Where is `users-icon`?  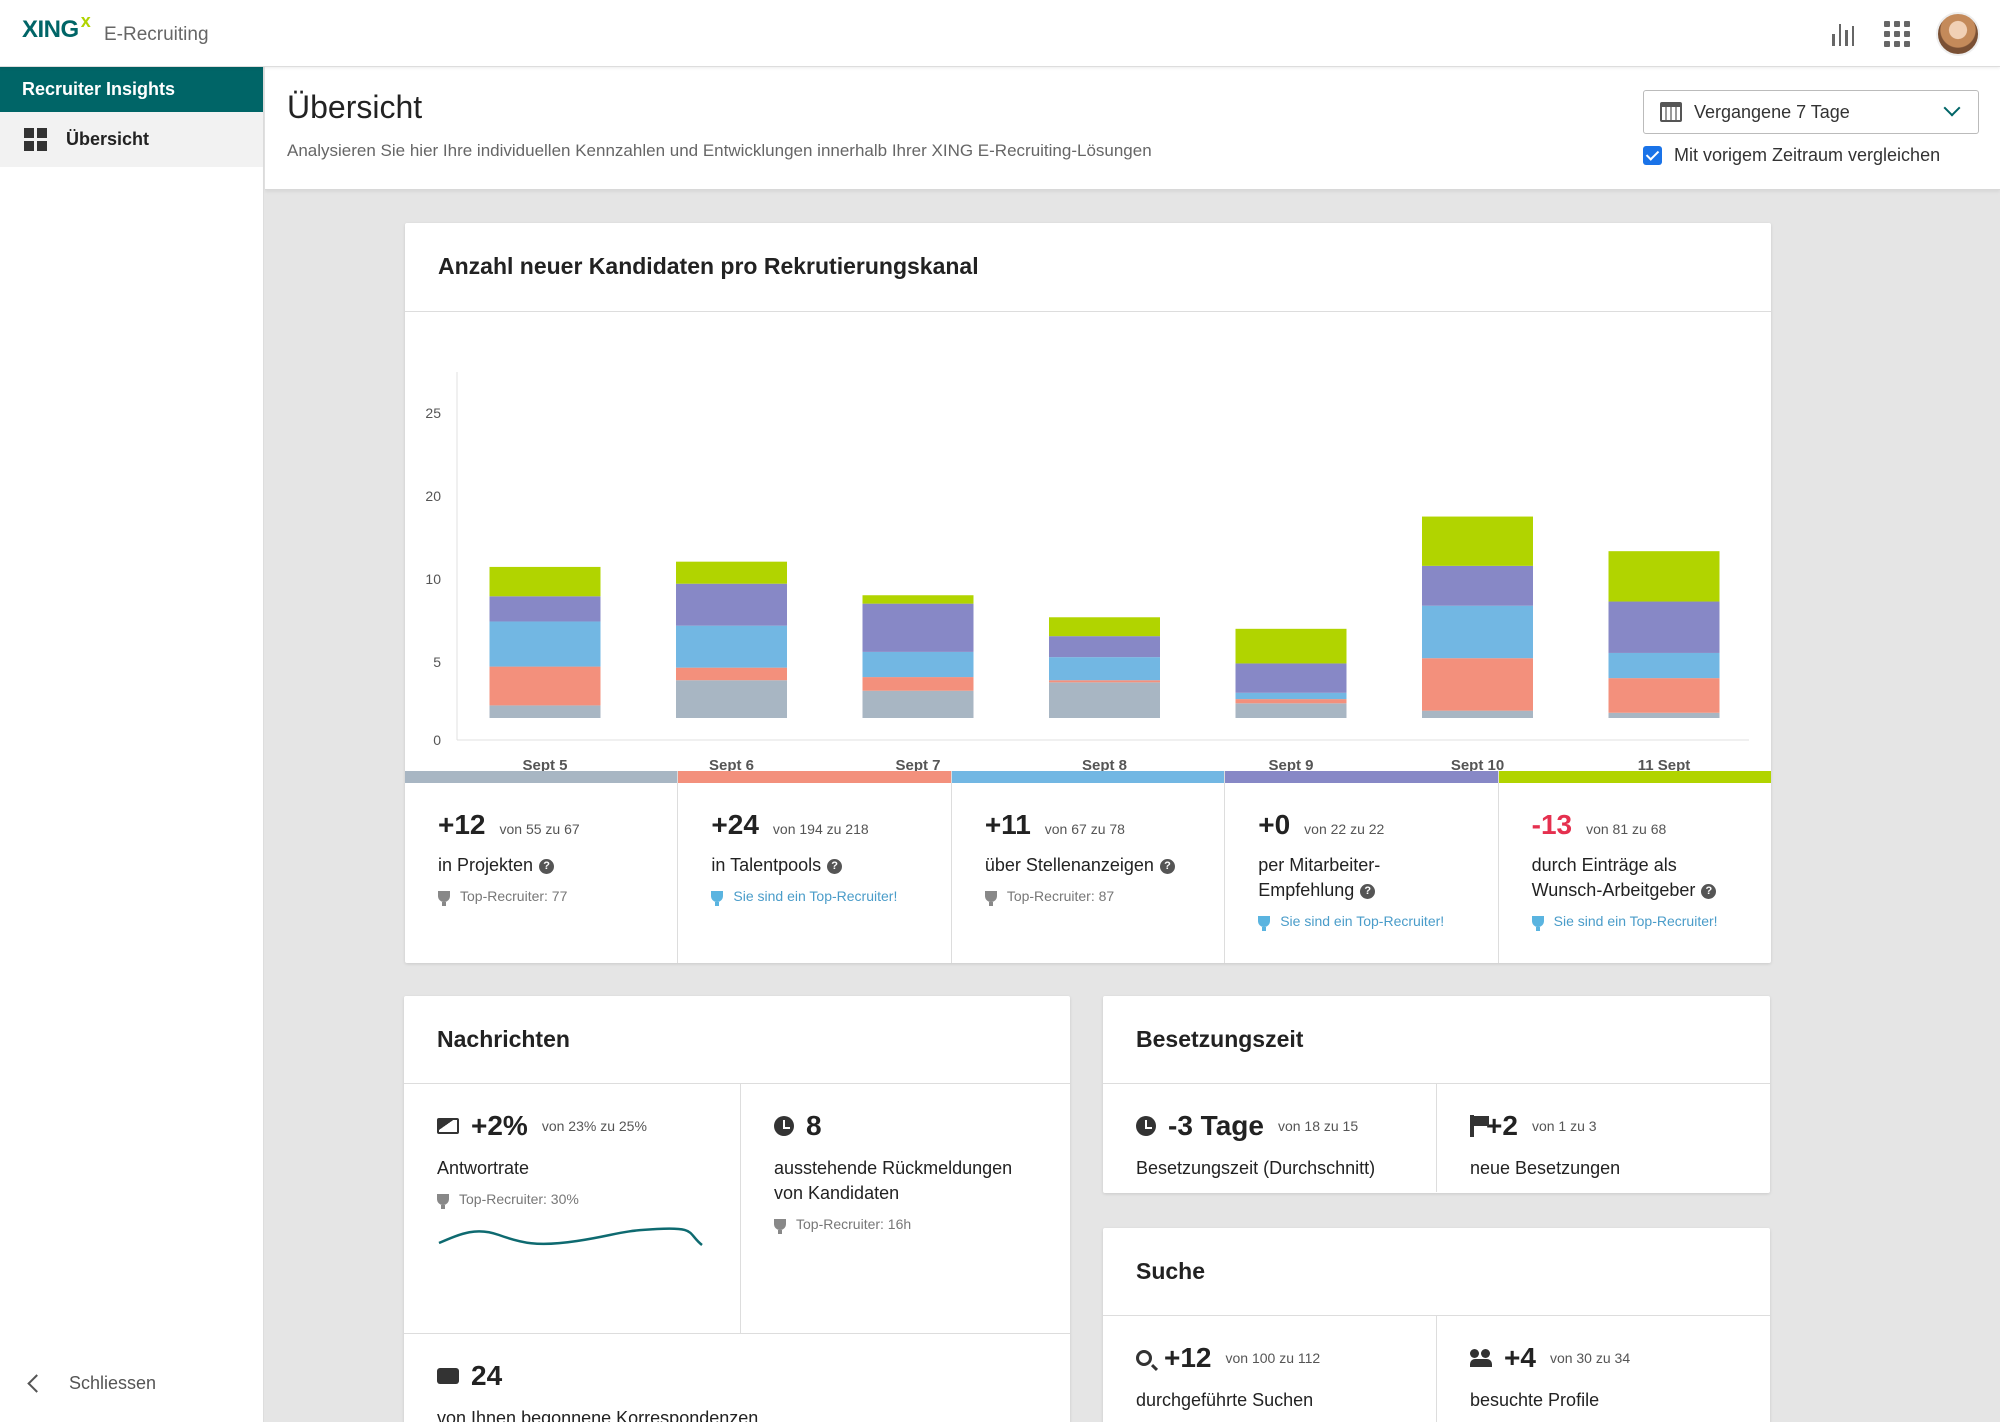 users-icon is located at coordinates (1481, 1358).